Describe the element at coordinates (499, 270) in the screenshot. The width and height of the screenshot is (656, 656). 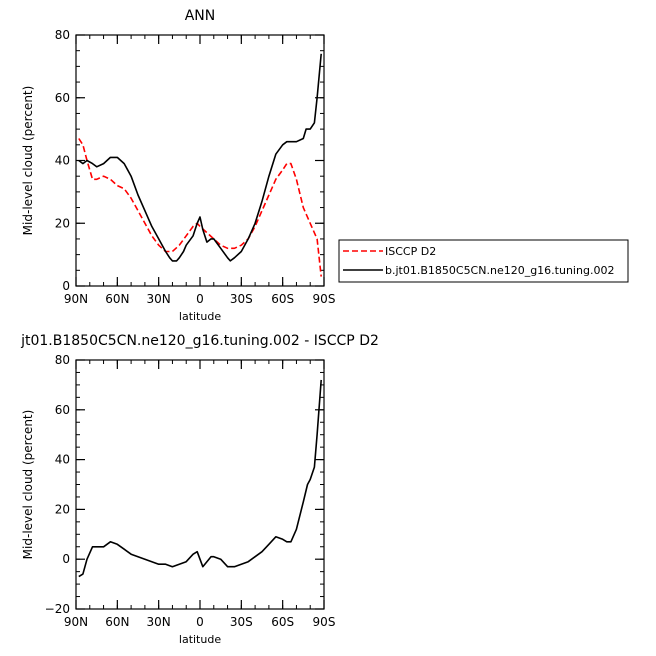
I see `legend-label: b.jt01.B1850C5CN.ne120_g16.tuning.002` at that location.